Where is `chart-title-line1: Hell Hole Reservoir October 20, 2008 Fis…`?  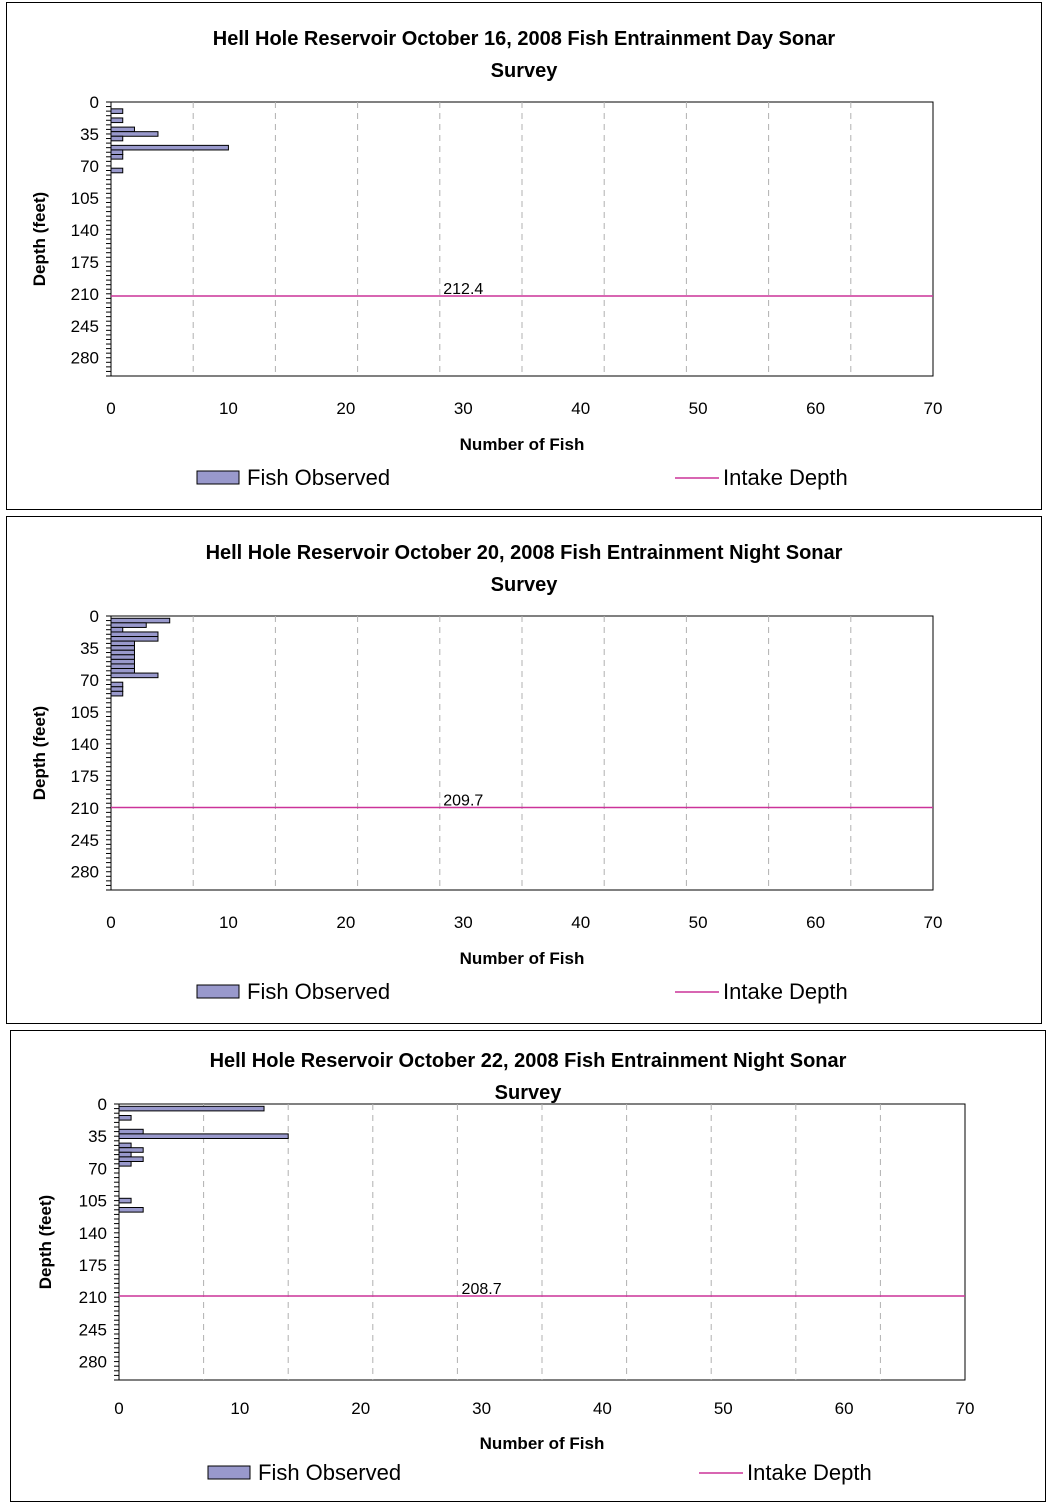
chart-title-line1: Hell Hole Reservoir October 20, 2008 Fis… is located at coordinates (524, 553).